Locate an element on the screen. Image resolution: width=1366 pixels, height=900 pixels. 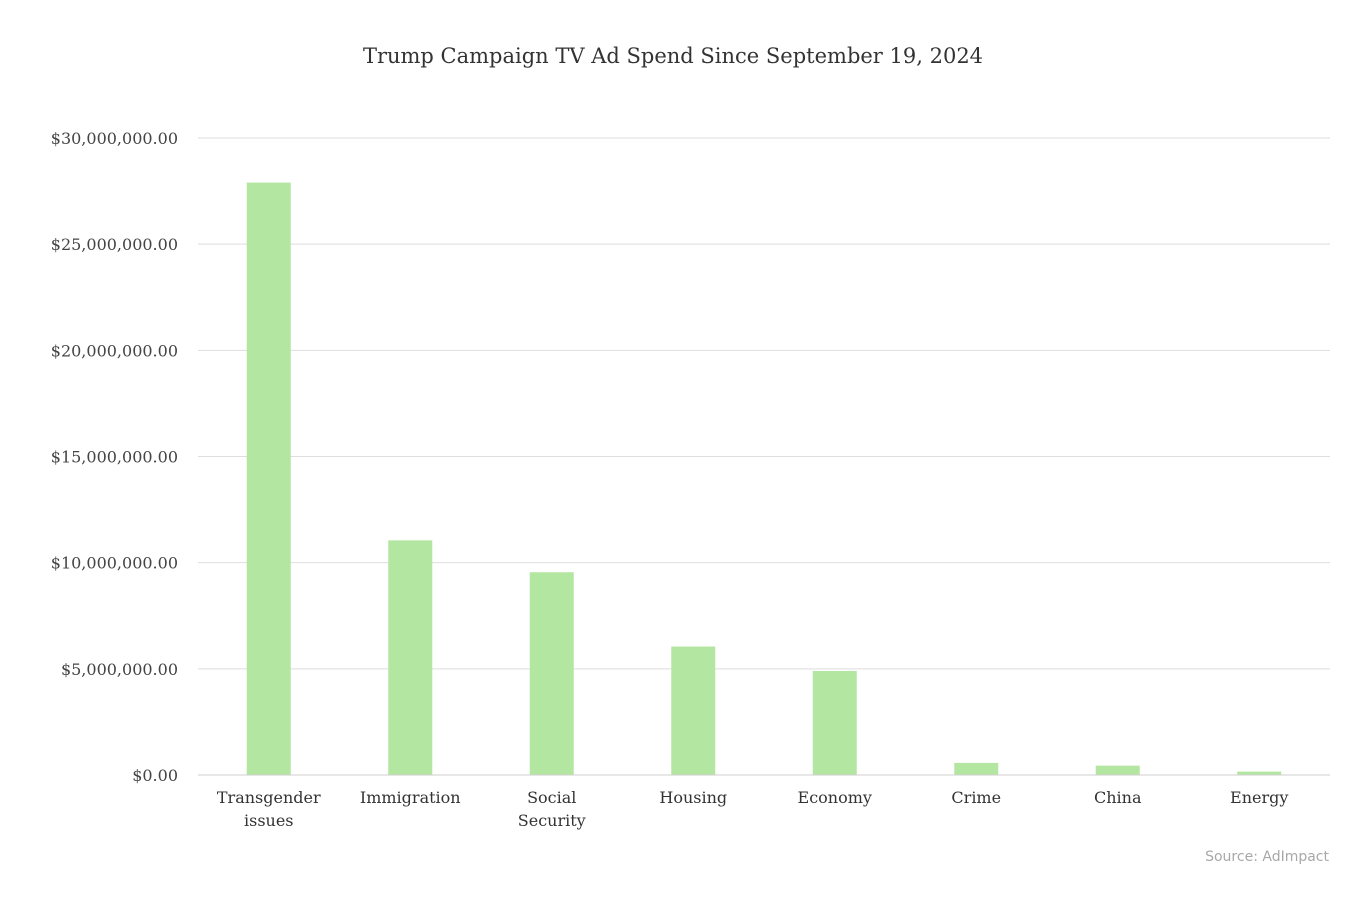
y-tick-label: $30,000,000.00 is located at coordinates (114, 138).